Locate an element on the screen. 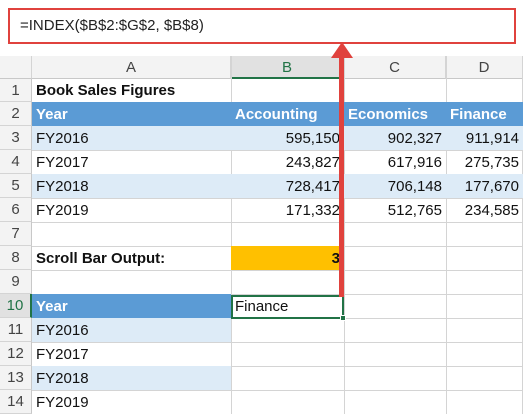 Image resolution: width=523 pixels, height=414 pixels. cell-d4: 275,735 is located at coordinates (491, 162).